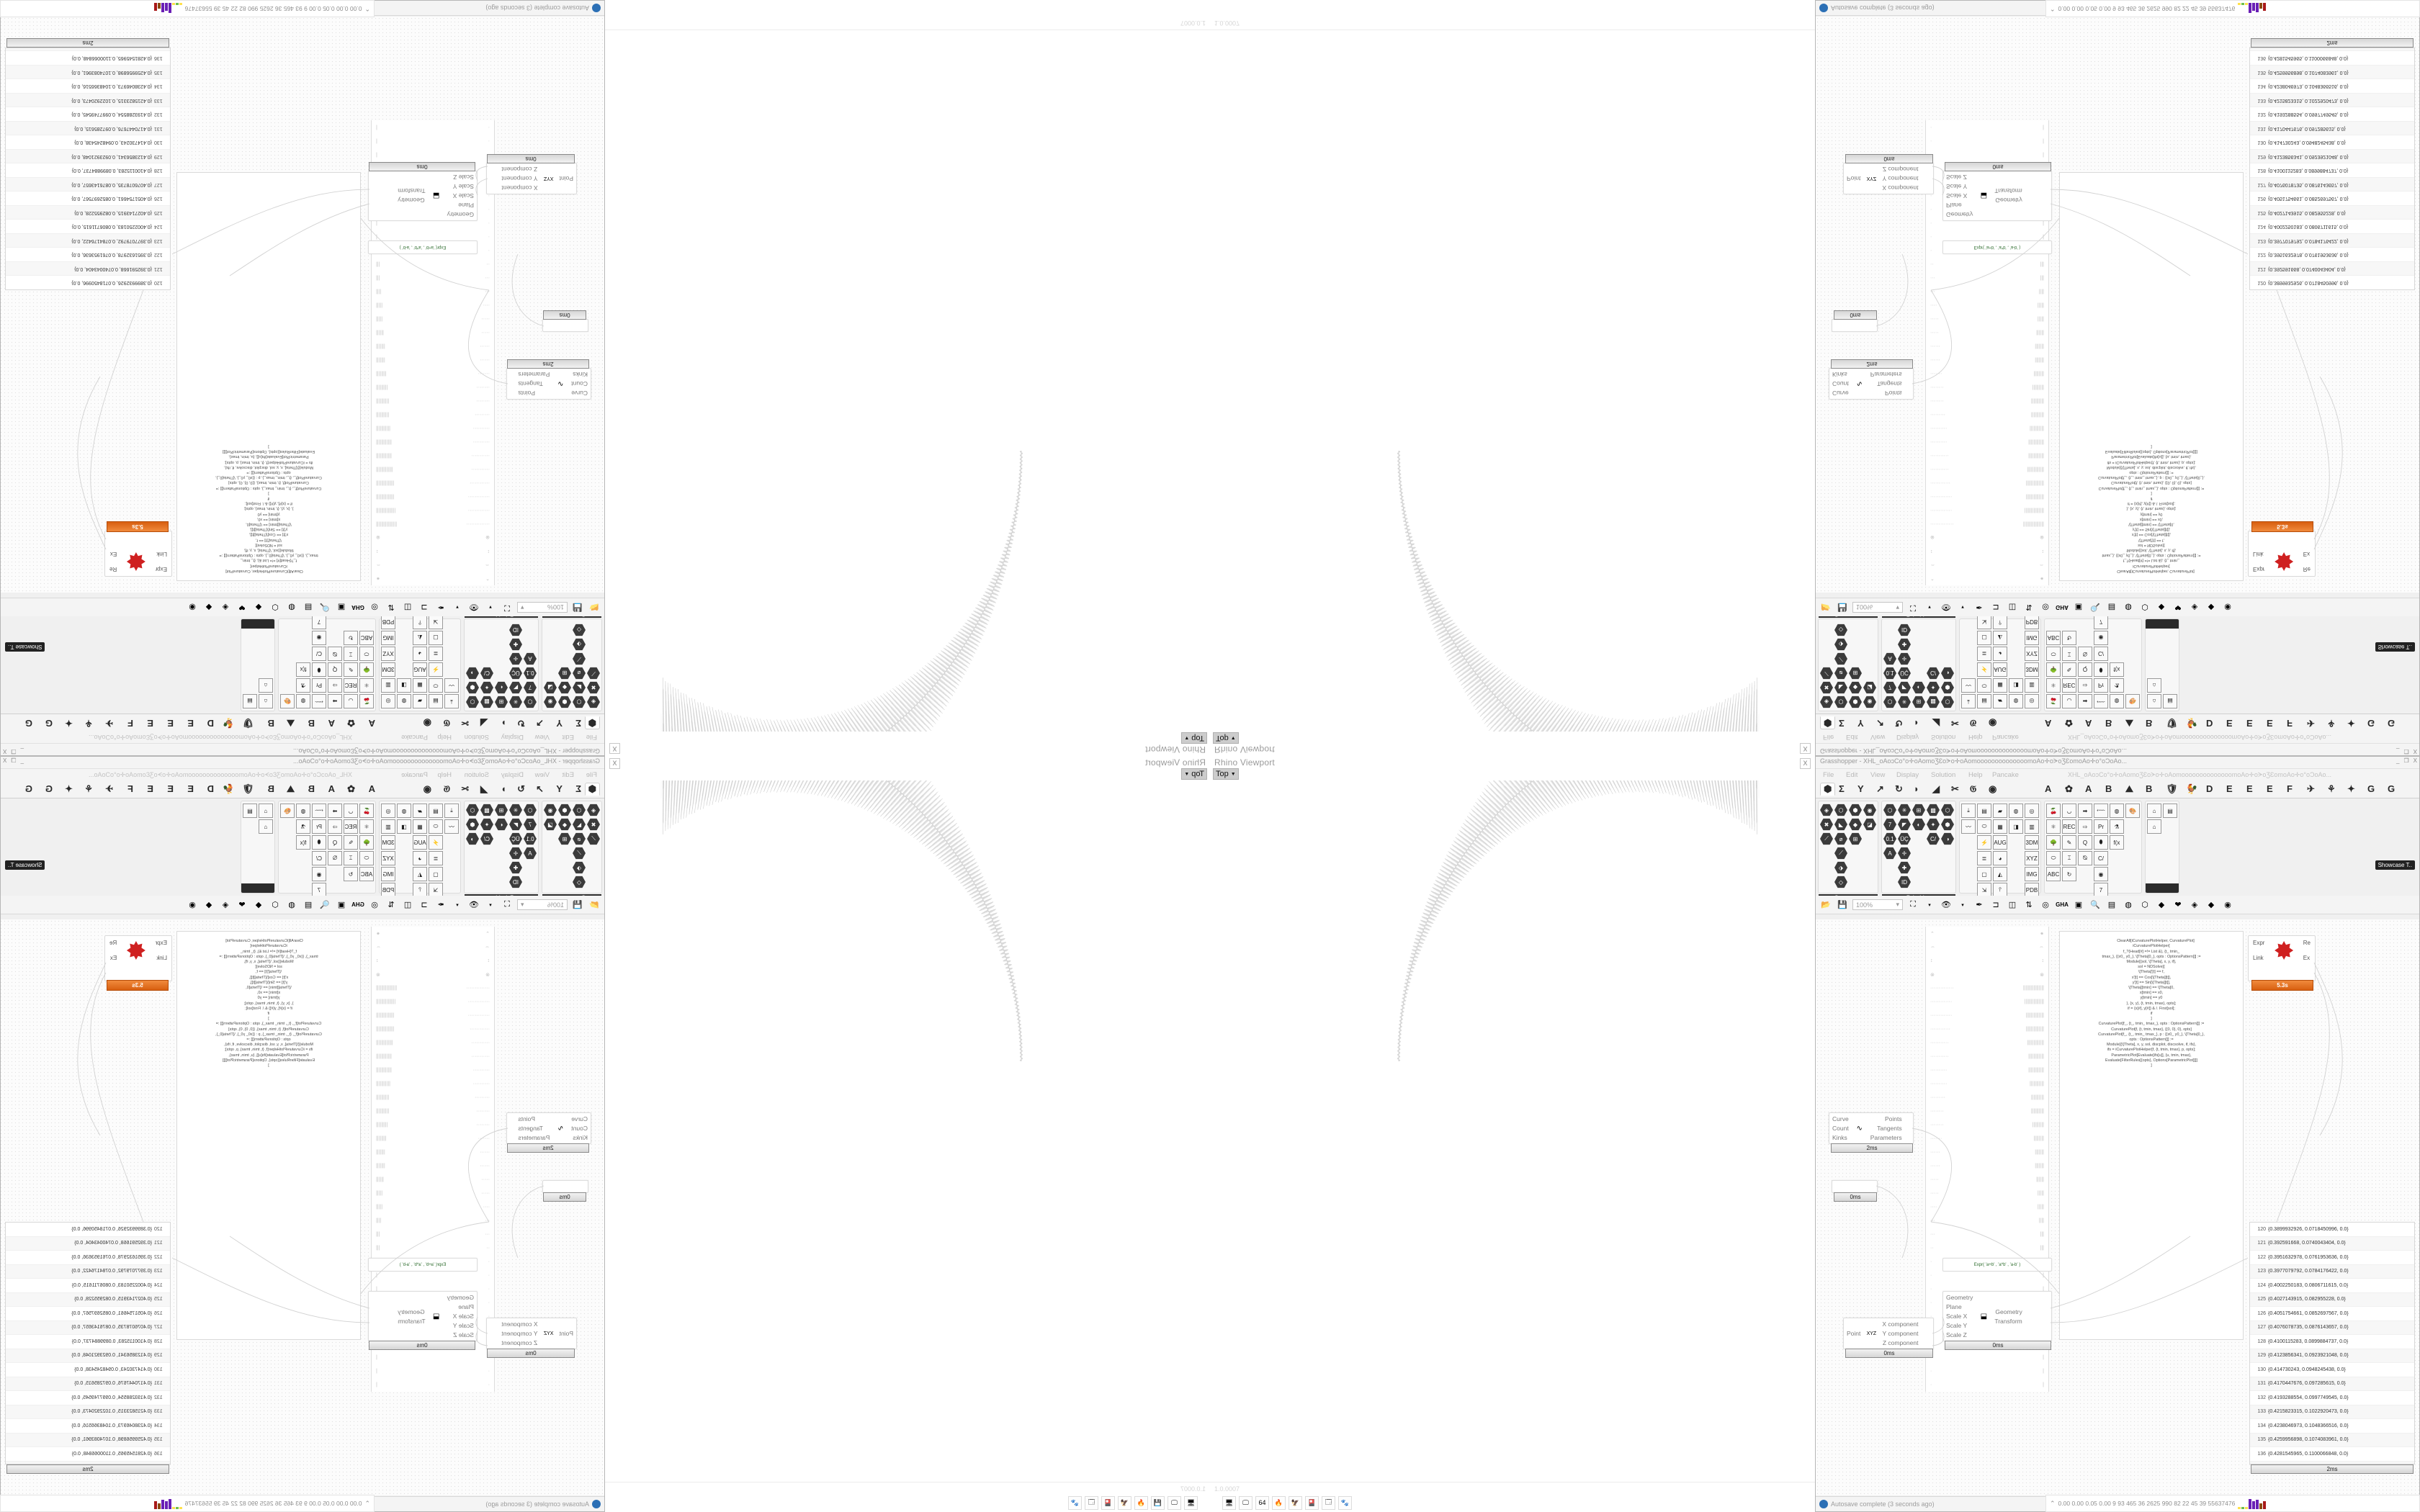 The image size is (2420, 1512). Describe the element at coordinates (2101, 858) in the screenshot. I see `ribbon-icon-C-333: C/` at that location.